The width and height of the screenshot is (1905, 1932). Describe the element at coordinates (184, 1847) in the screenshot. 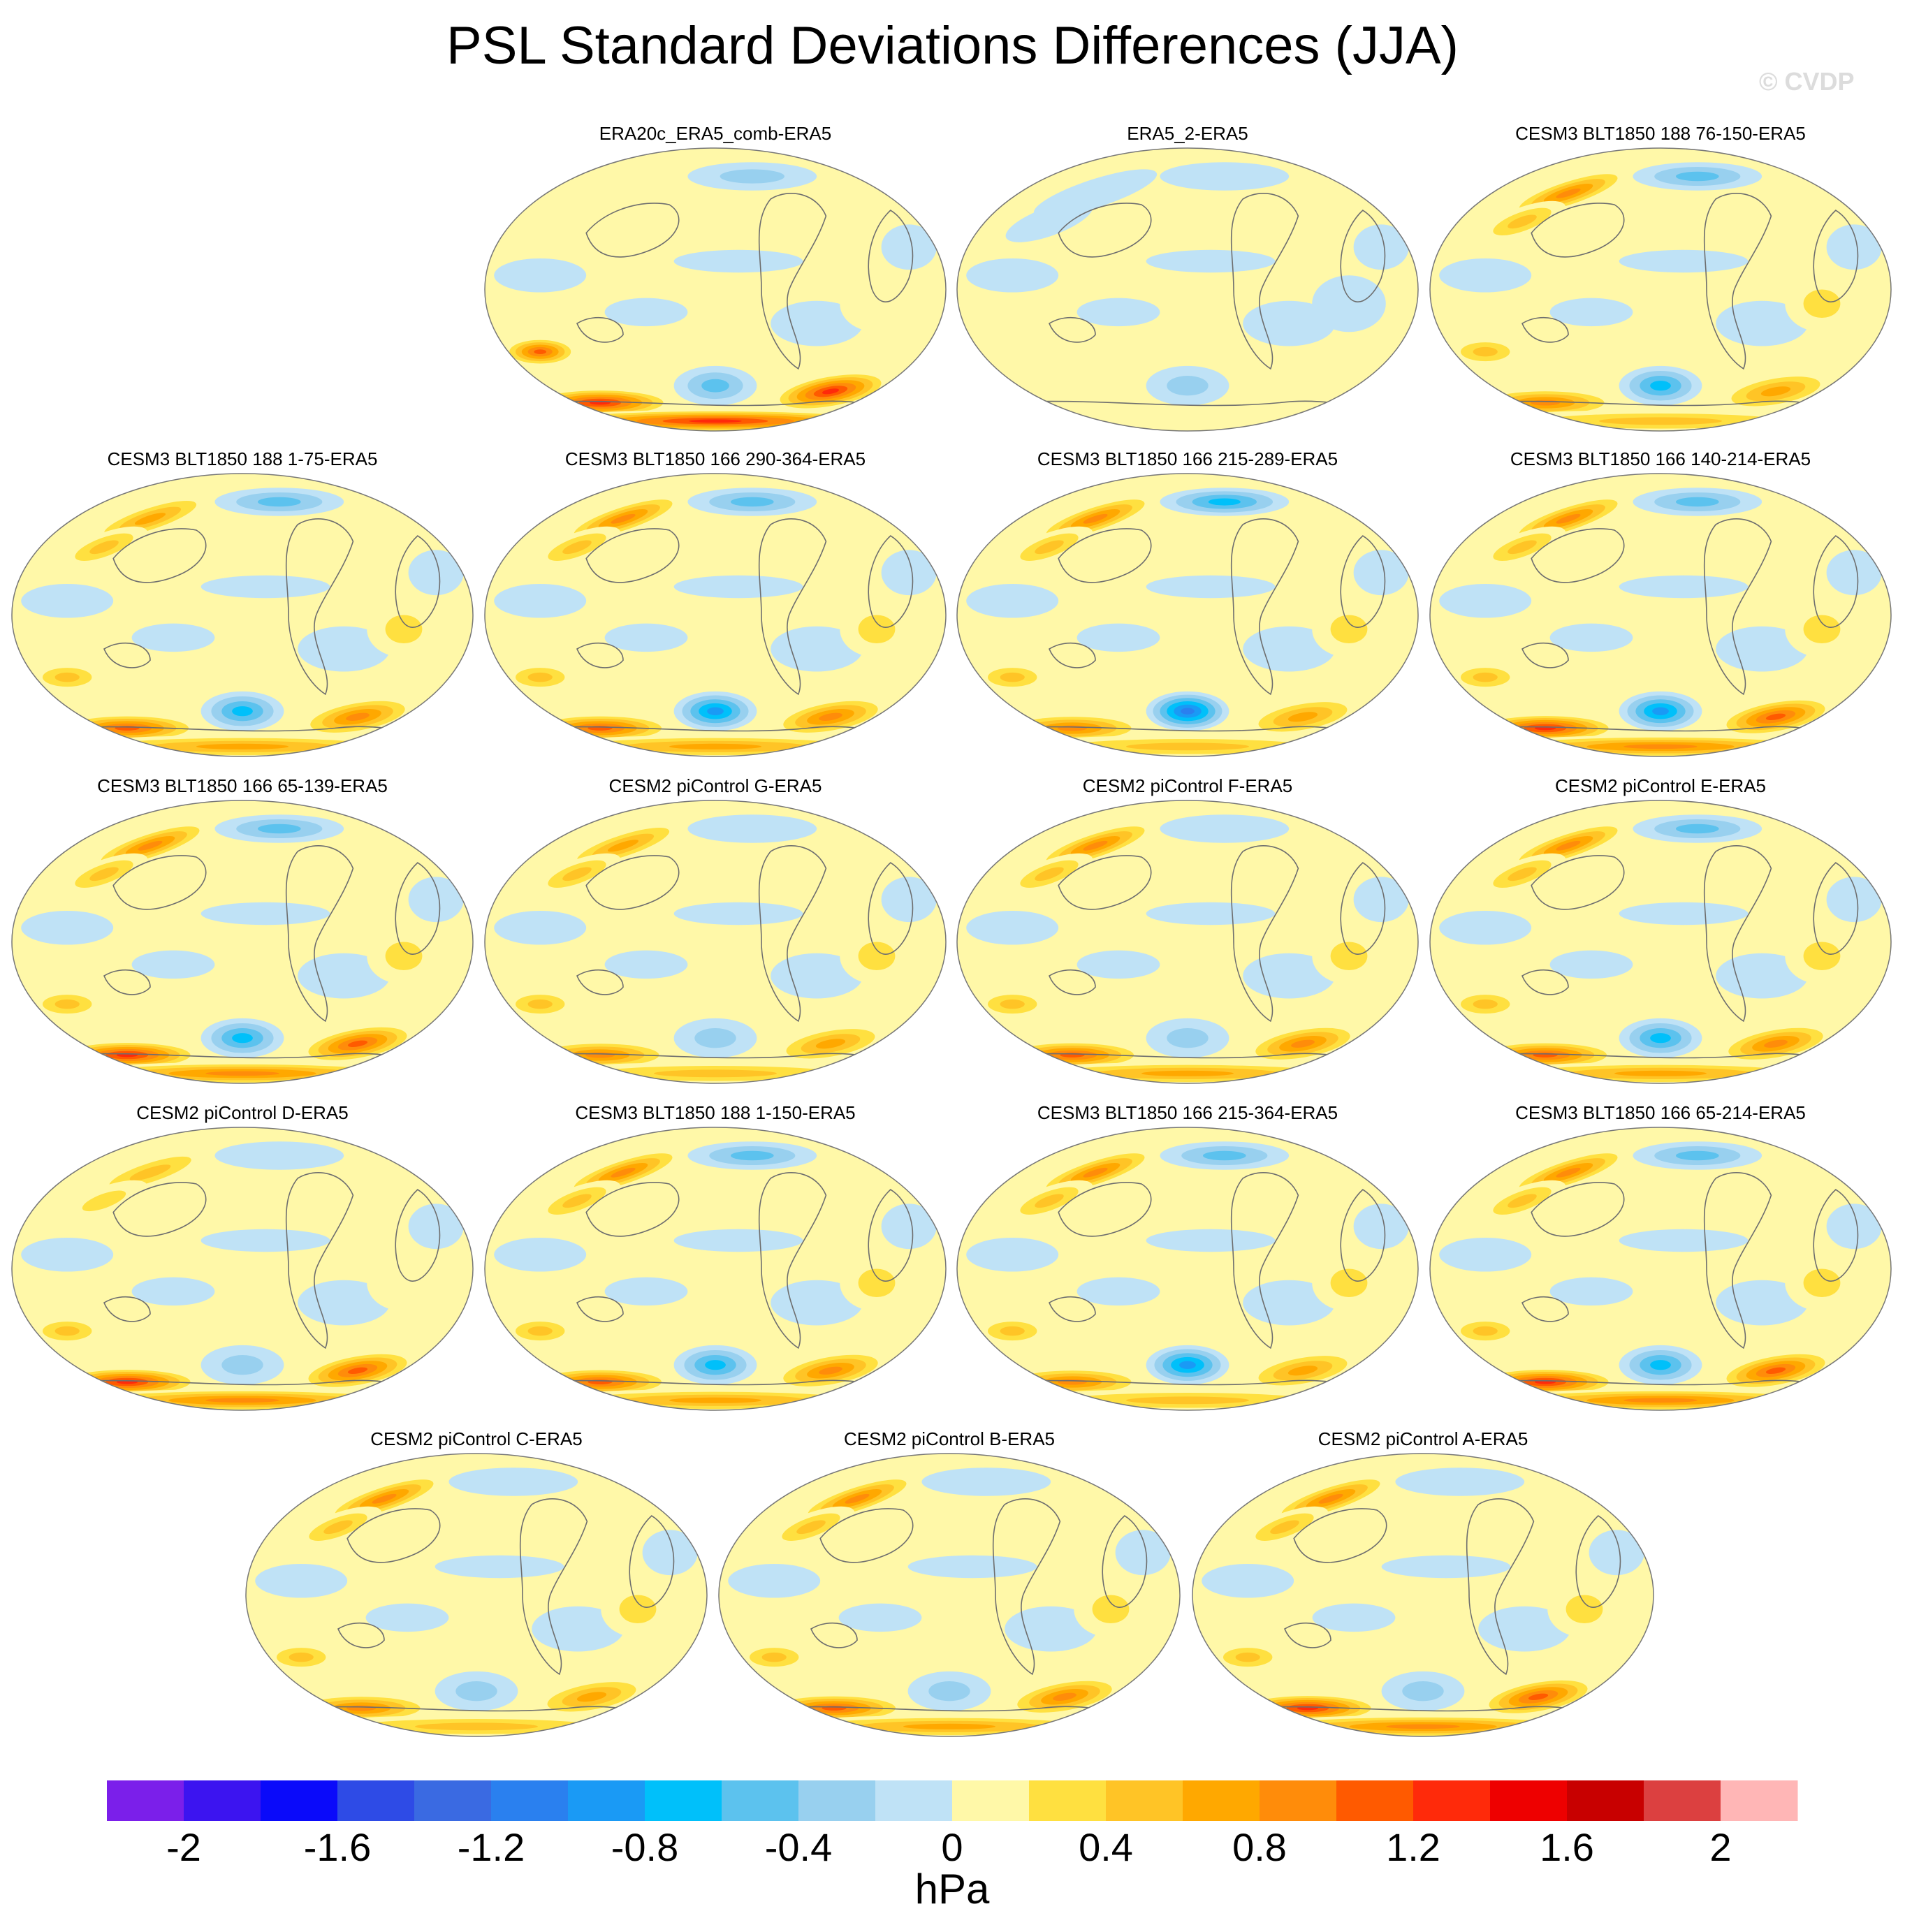

I see `colorbar-tick-label: -2` at that location.